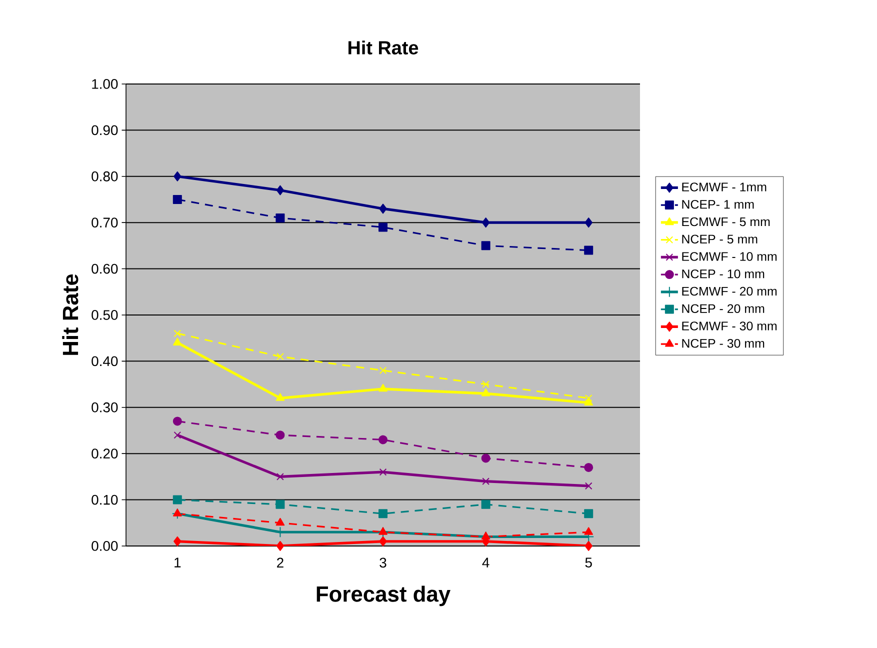 This screenshot has height=648, width=877. What do you see at coordinates (718, 204) in the screenshot?
I see `legend-label: NCEP- 1 mm` at bounding box center [718, 204].